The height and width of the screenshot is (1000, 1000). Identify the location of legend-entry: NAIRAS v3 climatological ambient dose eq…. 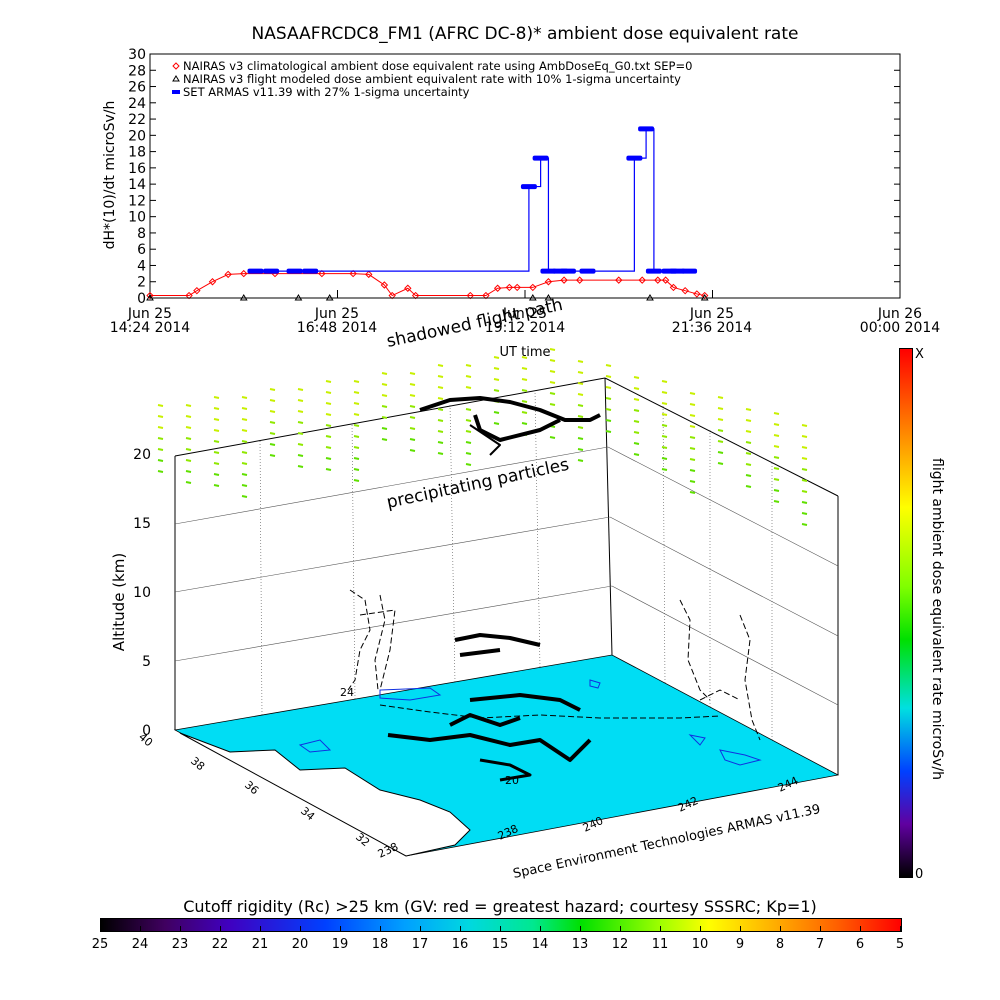
(437, 66).